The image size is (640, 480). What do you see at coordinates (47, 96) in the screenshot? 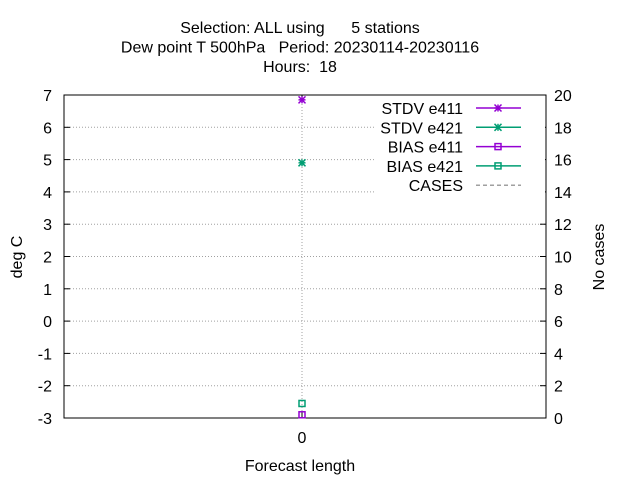
I see `y-tick-label: 7` at bounding box center [47, 96].